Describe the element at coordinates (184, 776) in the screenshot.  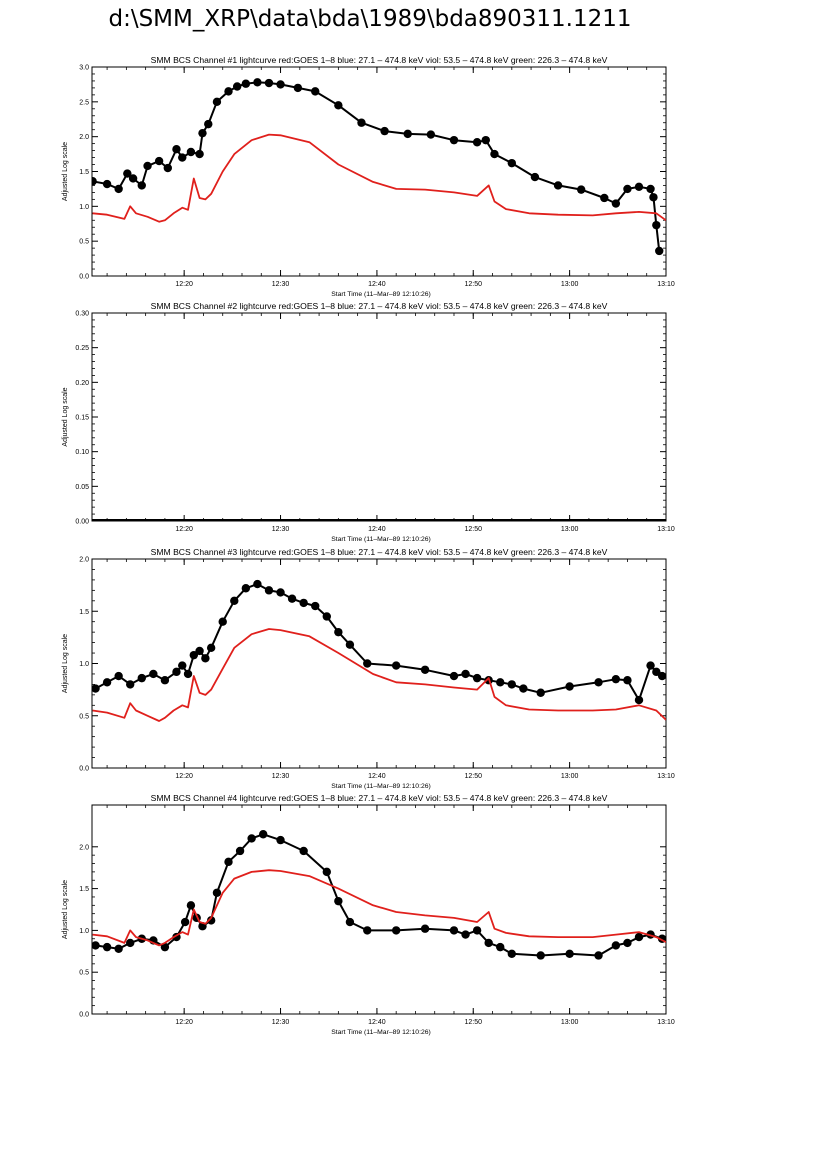
I see `x-tick-label: 12:20` at that location.